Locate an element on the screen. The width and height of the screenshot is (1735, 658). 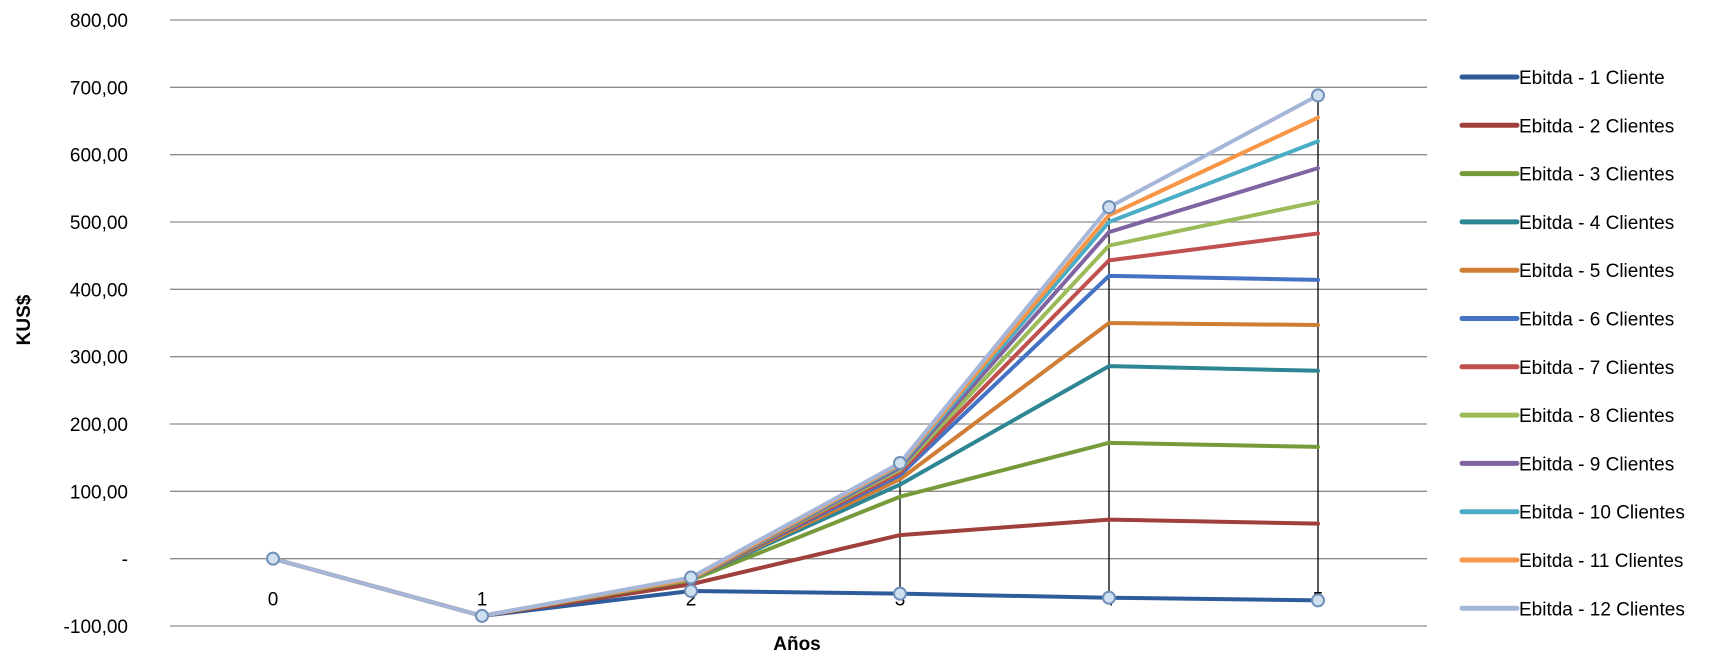
legend-label-6: Ebitda - 6 Clientes is located at coordinates (1596, 320).